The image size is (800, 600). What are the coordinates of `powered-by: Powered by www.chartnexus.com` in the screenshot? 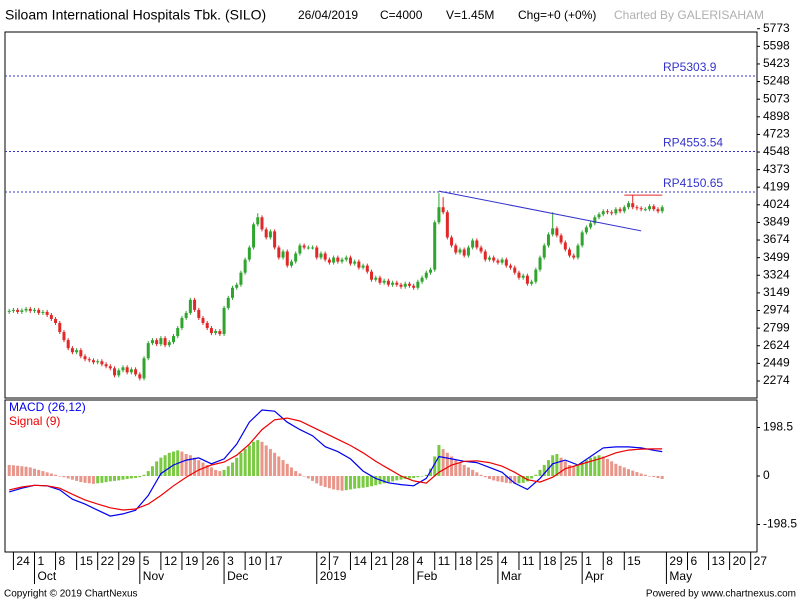 It's located at (721, 594).